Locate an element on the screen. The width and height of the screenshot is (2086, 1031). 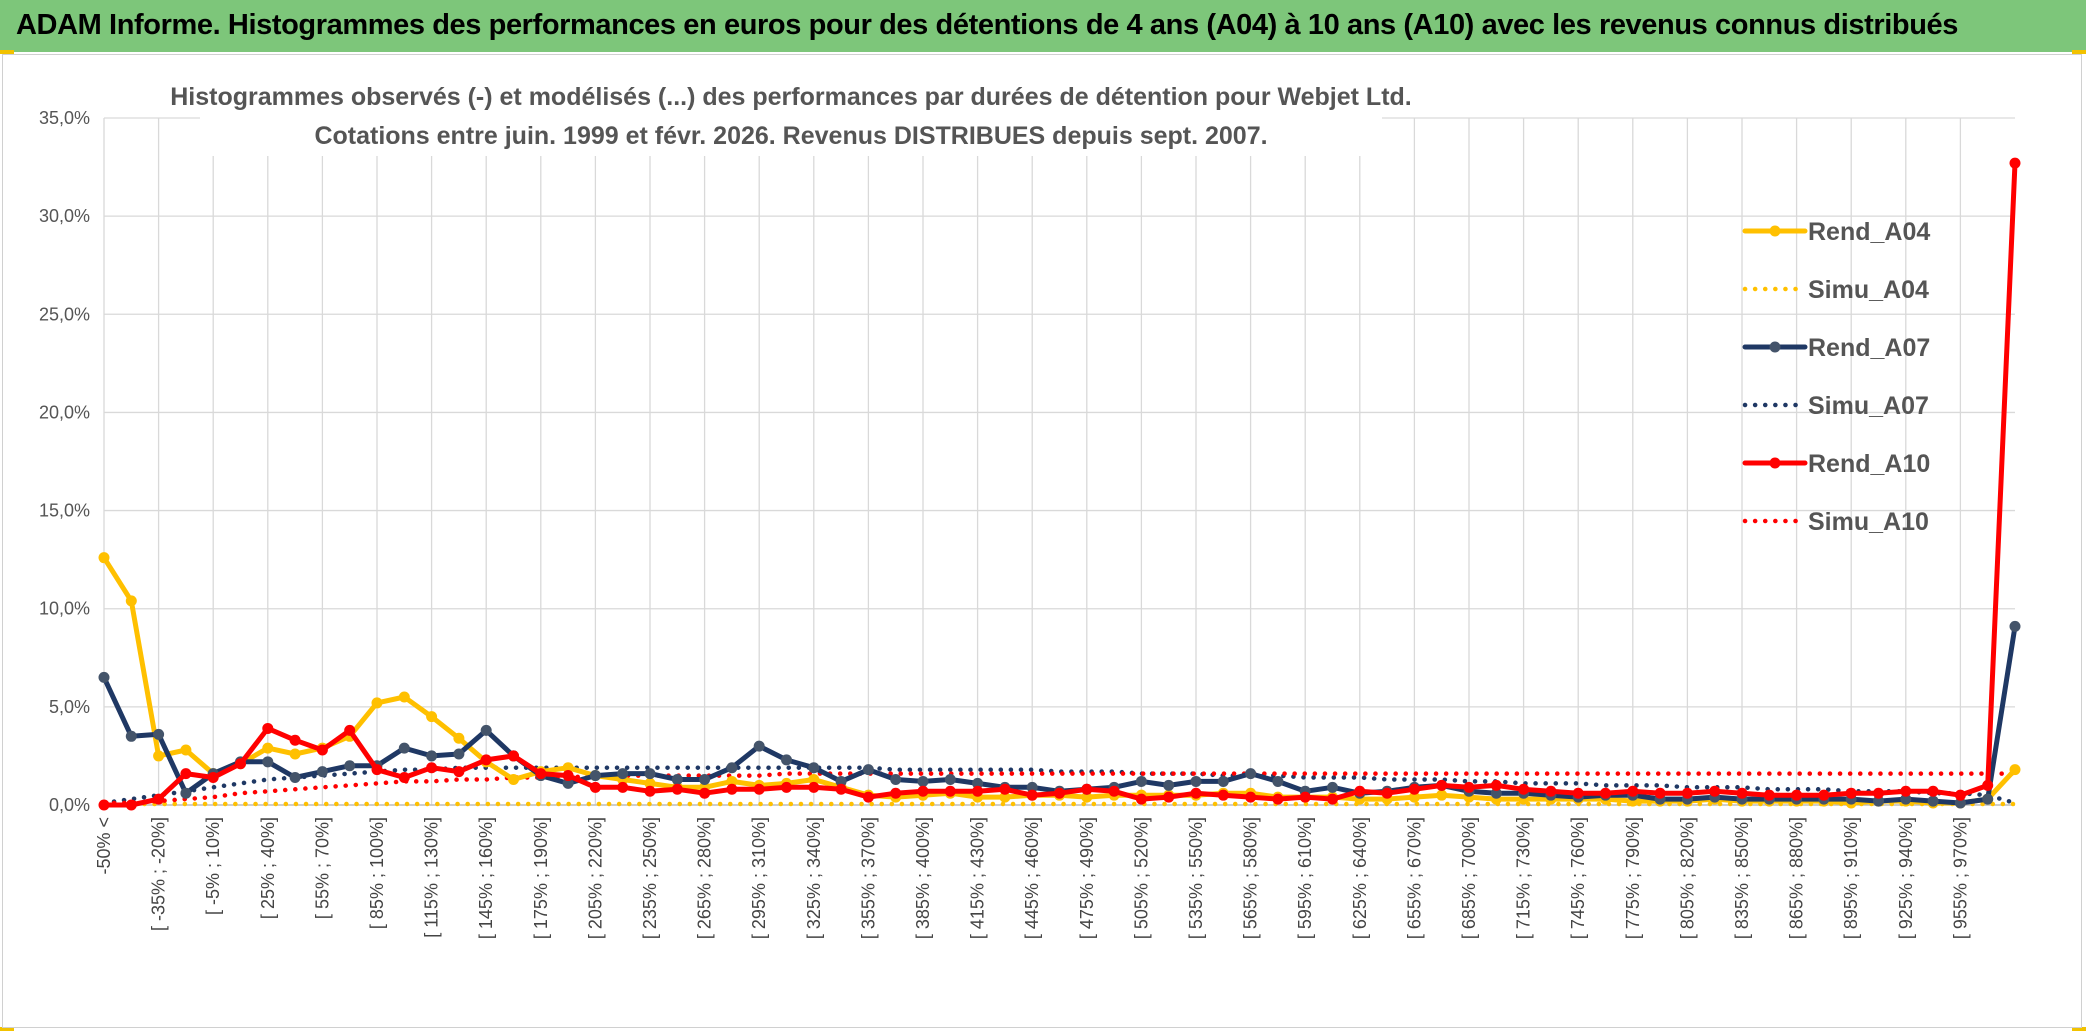
series-line-simu_a07 is located at coordinates (1059, 785).